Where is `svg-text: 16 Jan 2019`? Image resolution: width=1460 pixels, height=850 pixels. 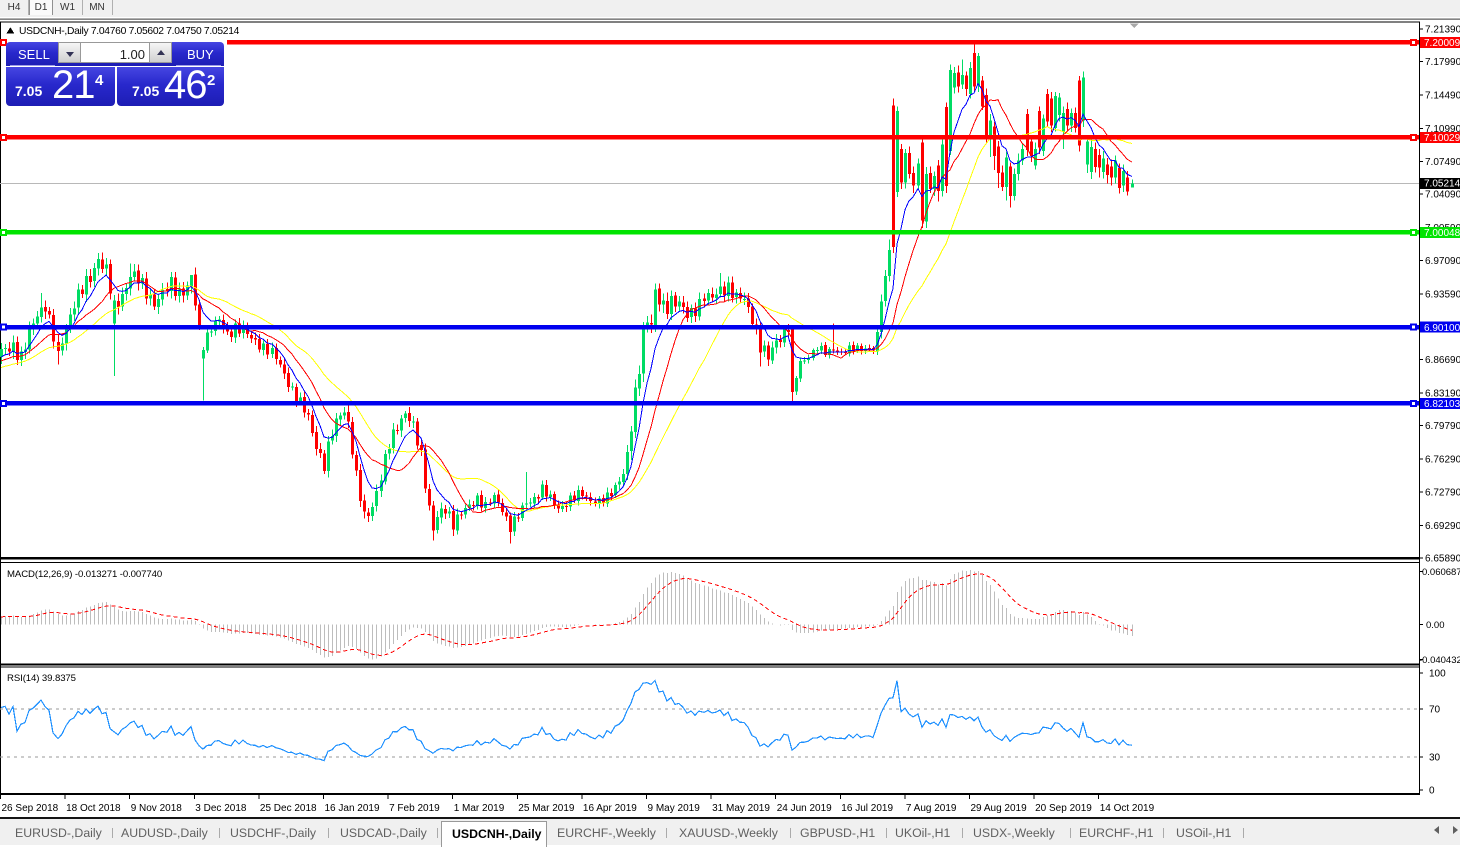
svg-text: 16 Jan 2019 is located at coordinates (352, 808).